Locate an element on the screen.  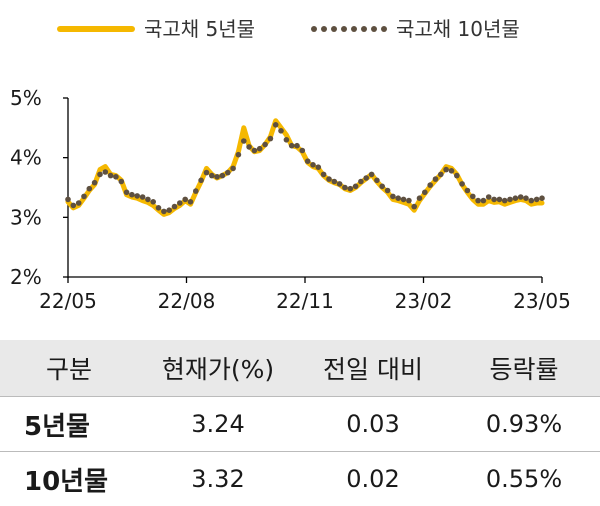
row-current: 3.32 is located at coordinates (218, 479).